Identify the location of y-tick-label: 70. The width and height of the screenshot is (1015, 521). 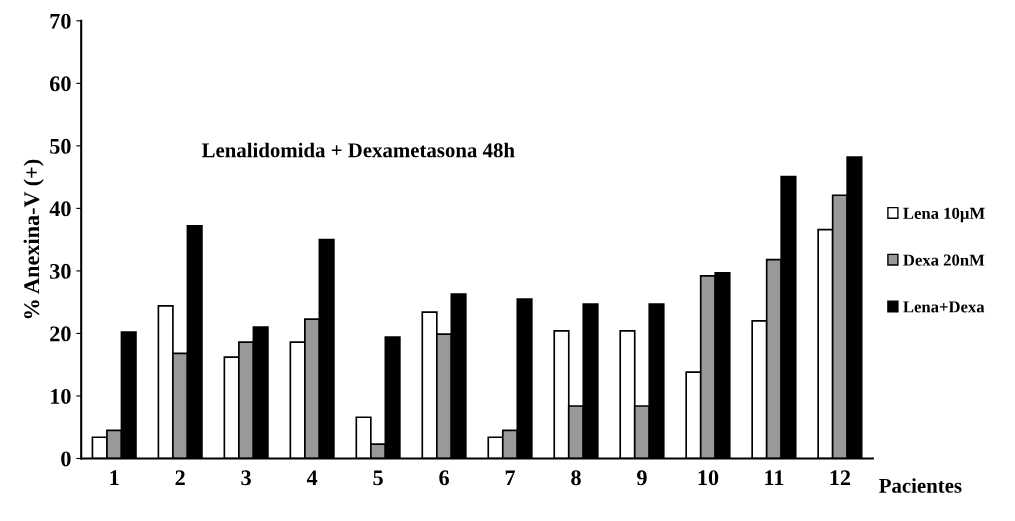
(60, 21).